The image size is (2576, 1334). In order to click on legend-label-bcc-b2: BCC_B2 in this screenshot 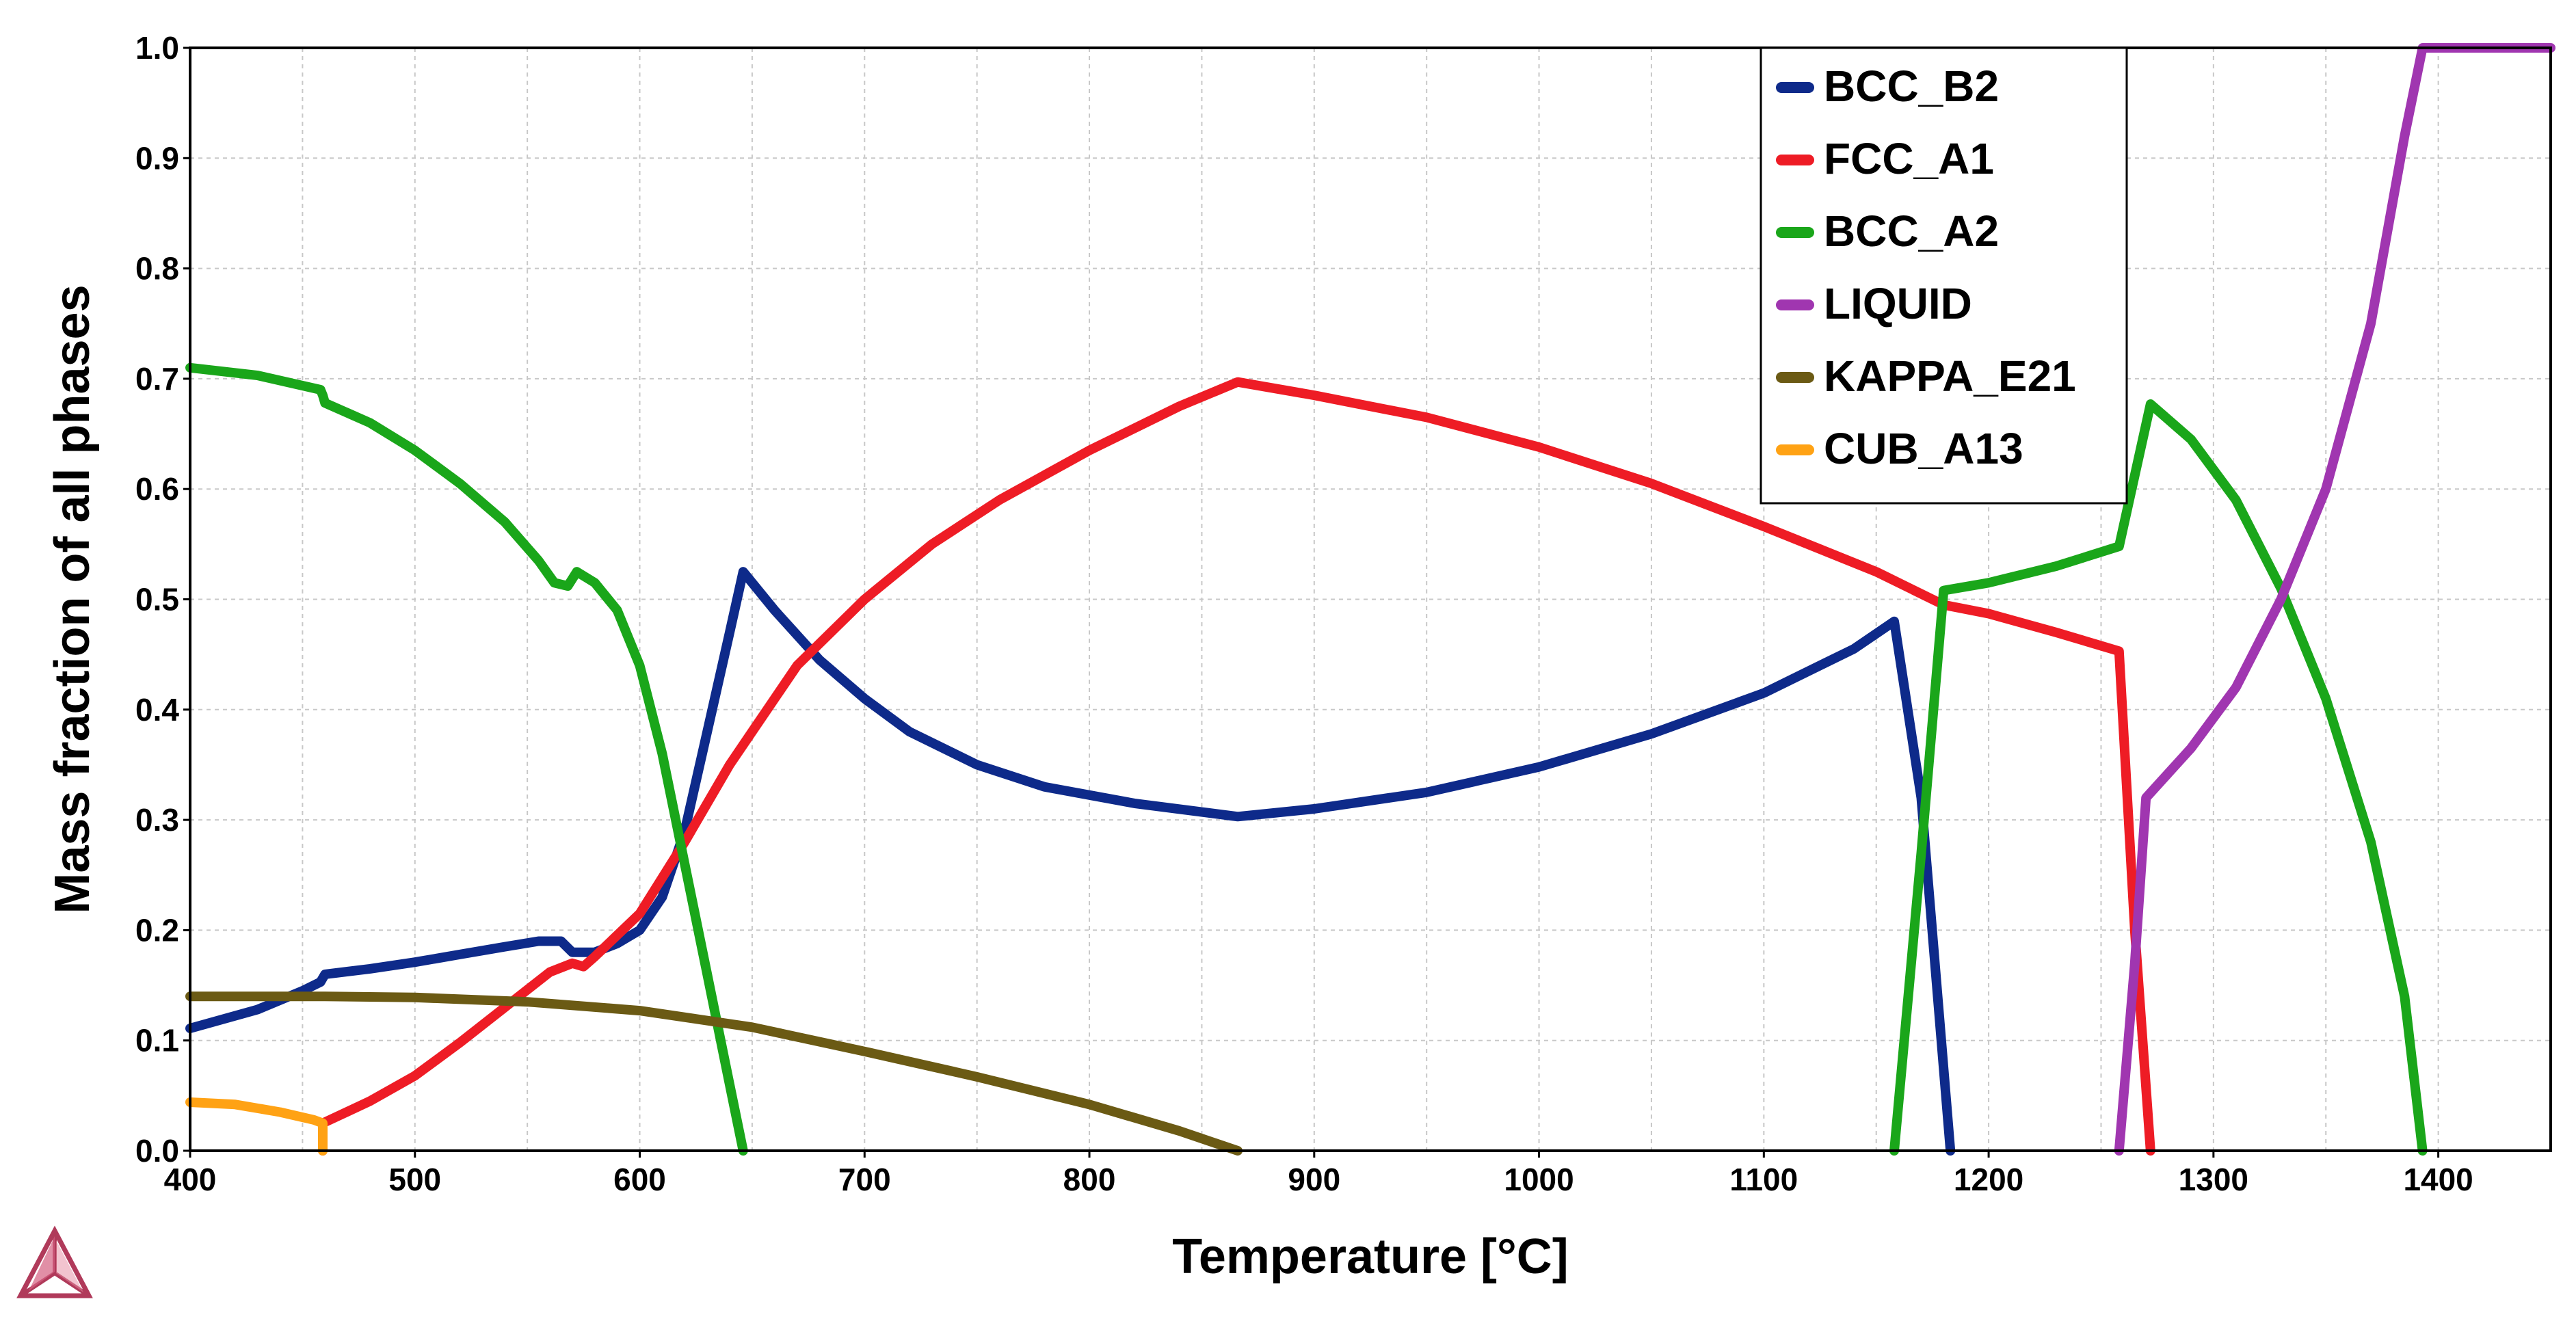, I will do `click(1911, 86)`.